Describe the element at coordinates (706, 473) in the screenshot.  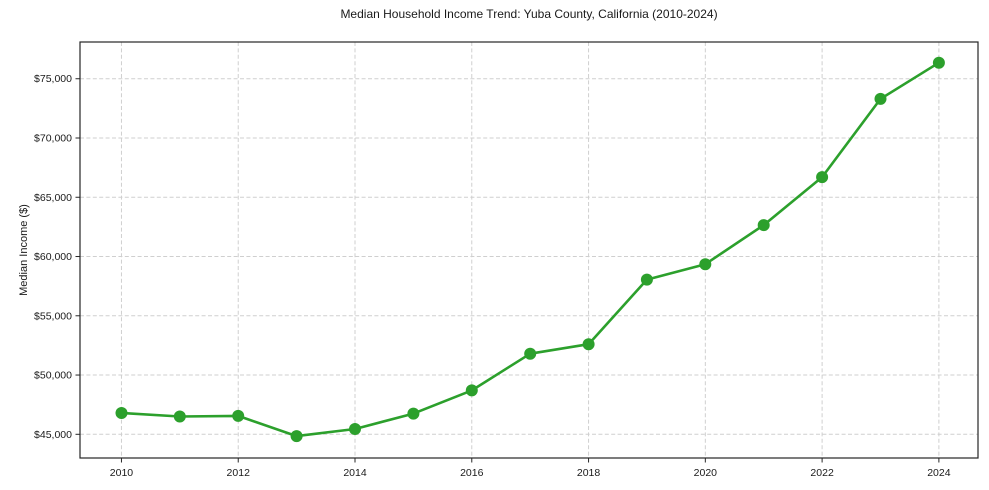
I see `x-tick-label: 2020` at that location.